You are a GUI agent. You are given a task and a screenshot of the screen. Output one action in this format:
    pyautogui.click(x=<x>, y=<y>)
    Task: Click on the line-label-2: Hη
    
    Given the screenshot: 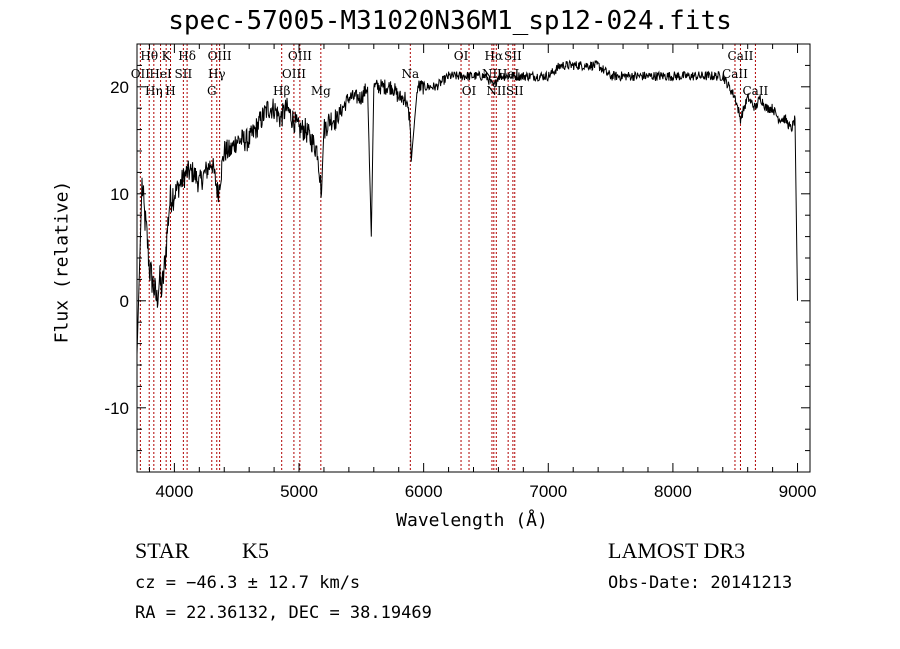 What is the action you would take?
    pyautogui.click(x=154, y=91)
    